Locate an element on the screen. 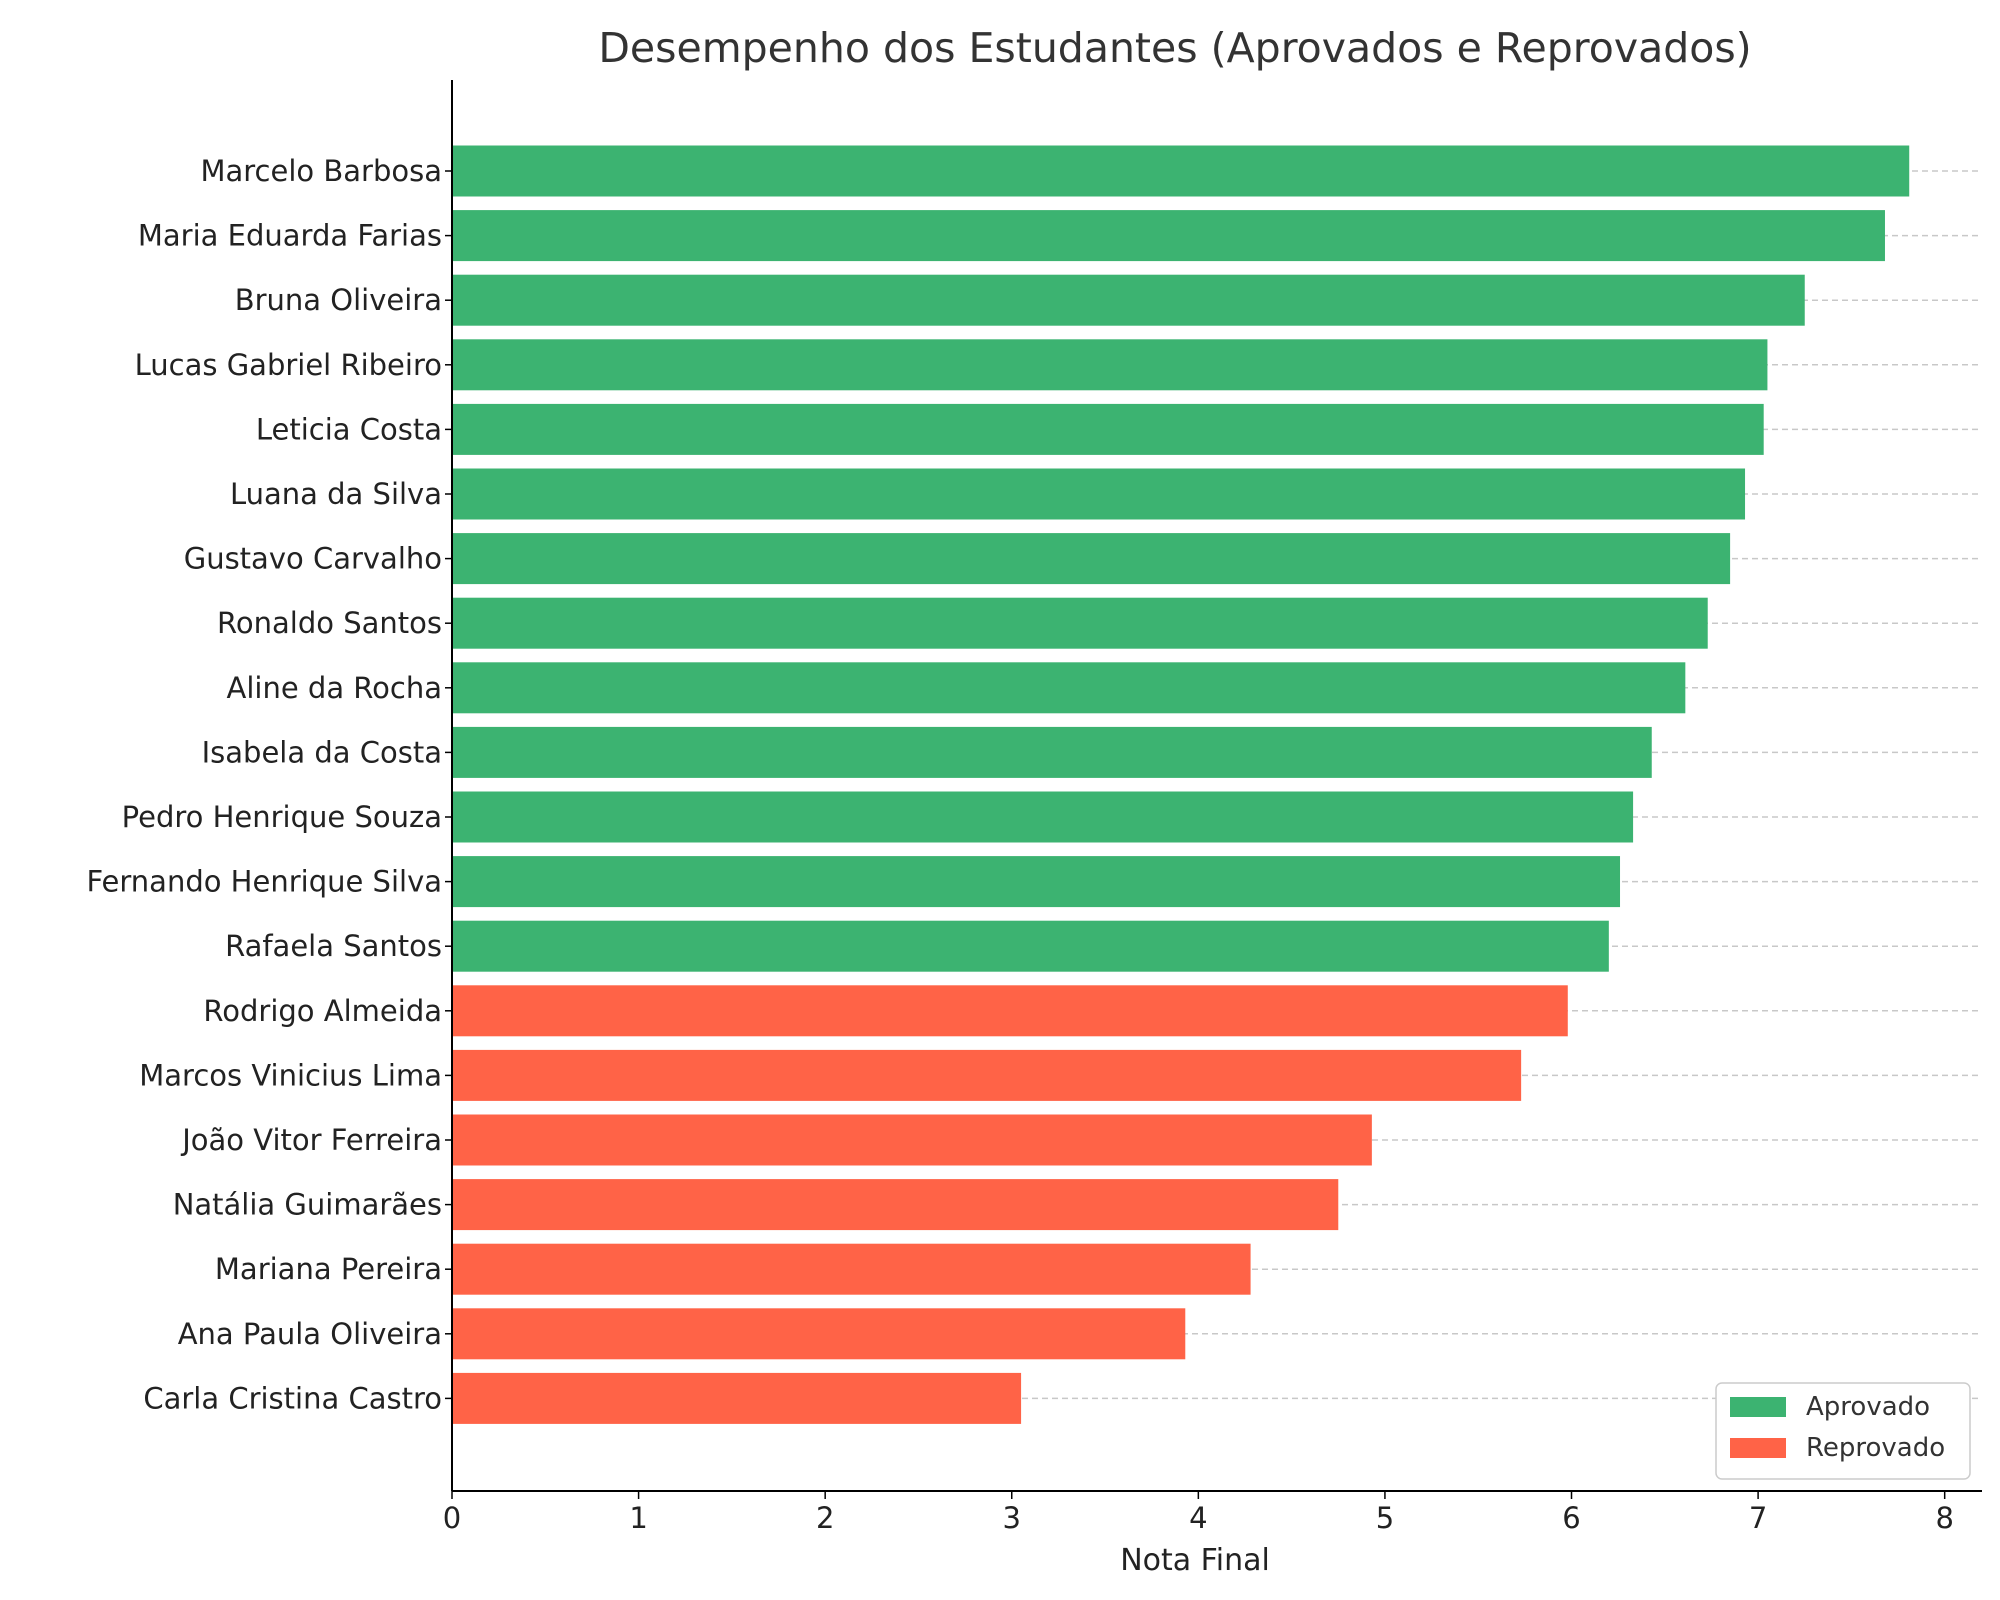 The height and width of the screenshot is (1600, 2000). x-axis-label: Nota Final is located at coordinates (1195, 1560).